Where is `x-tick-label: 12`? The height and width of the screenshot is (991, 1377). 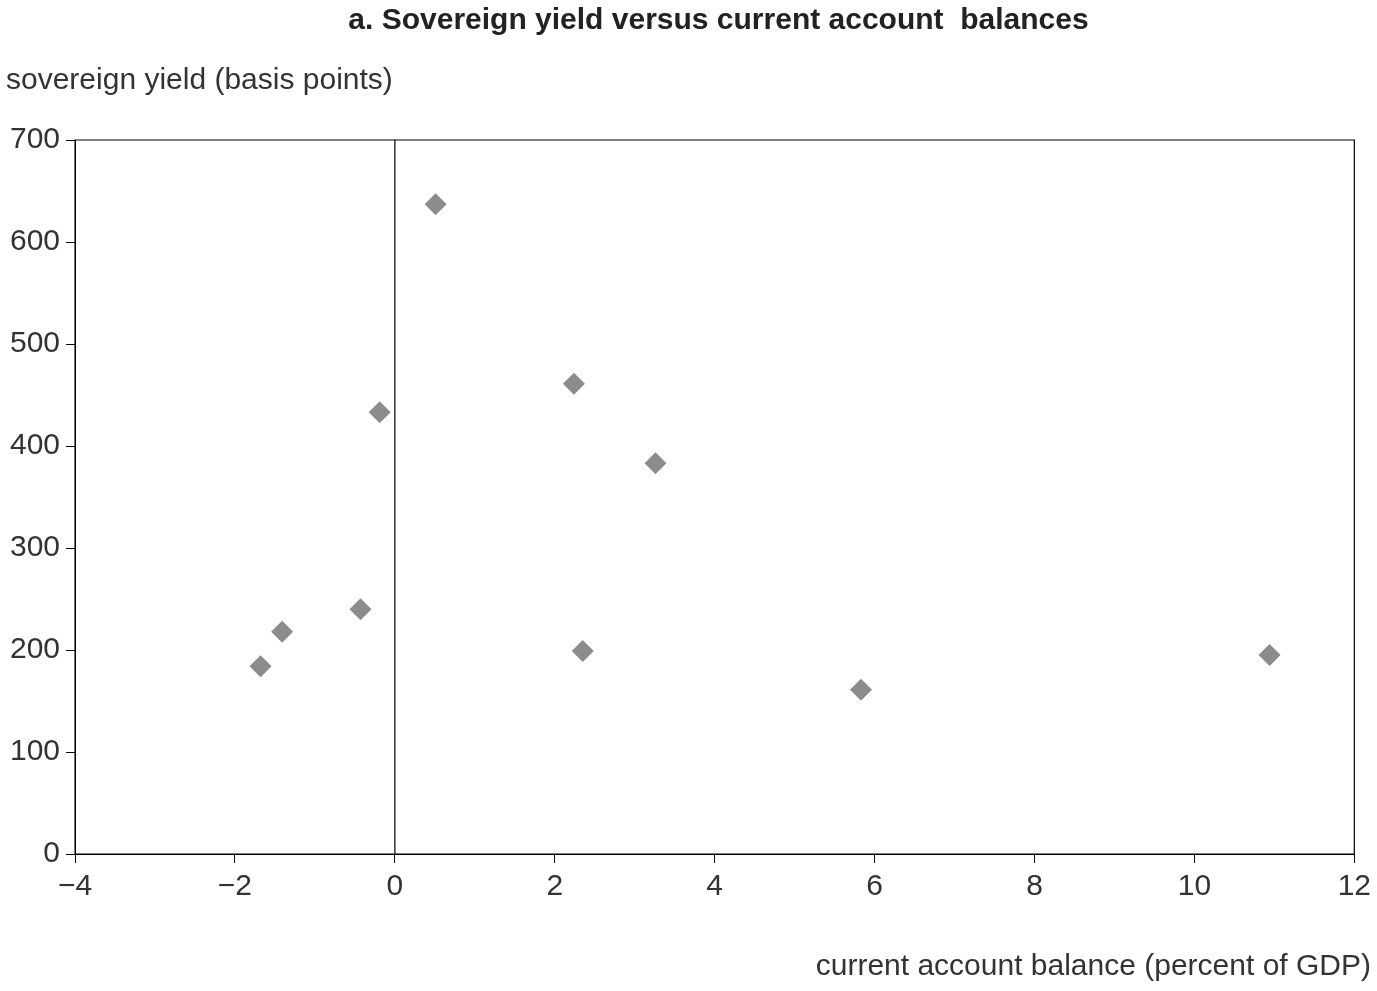
x-tick-label: 12 is located at coordinates (1354, 885).